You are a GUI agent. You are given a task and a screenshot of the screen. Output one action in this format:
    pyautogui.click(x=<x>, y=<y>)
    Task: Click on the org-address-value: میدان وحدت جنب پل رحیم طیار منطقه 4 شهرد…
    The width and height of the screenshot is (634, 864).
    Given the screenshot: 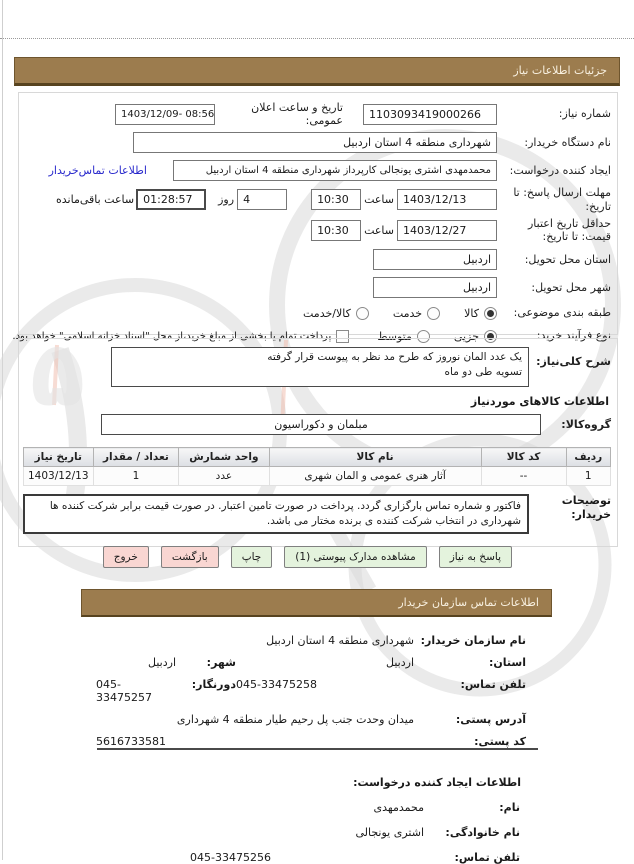 What is the action you would take?
    pyautogui.click(x=295, y=719)
    